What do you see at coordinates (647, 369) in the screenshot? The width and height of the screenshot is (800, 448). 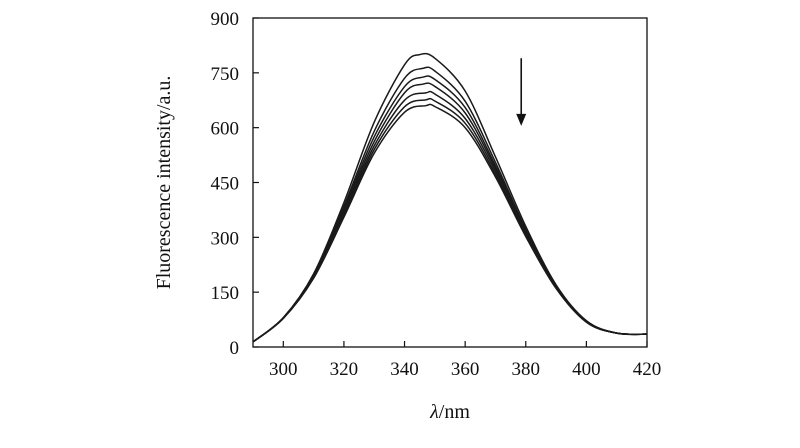 I see `x-tick-label: 420` at bounding box center [647, 369].